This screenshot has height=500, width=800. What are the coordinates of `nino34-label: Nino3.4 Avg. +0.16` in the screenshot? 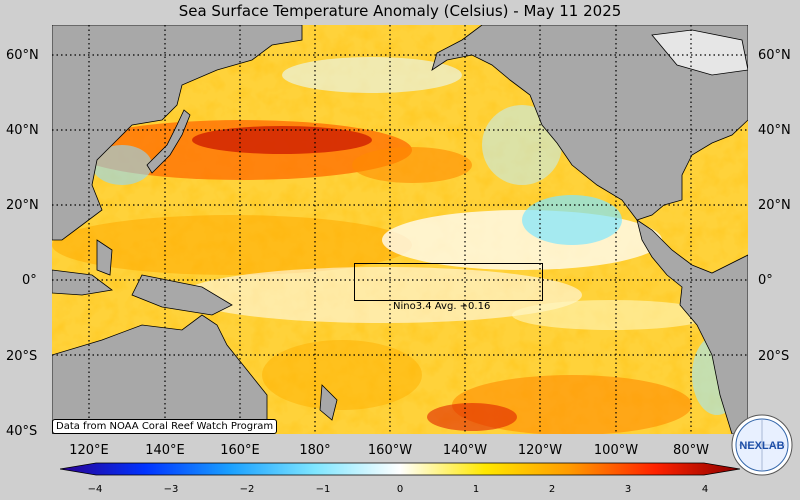 It's located at (442, 306).